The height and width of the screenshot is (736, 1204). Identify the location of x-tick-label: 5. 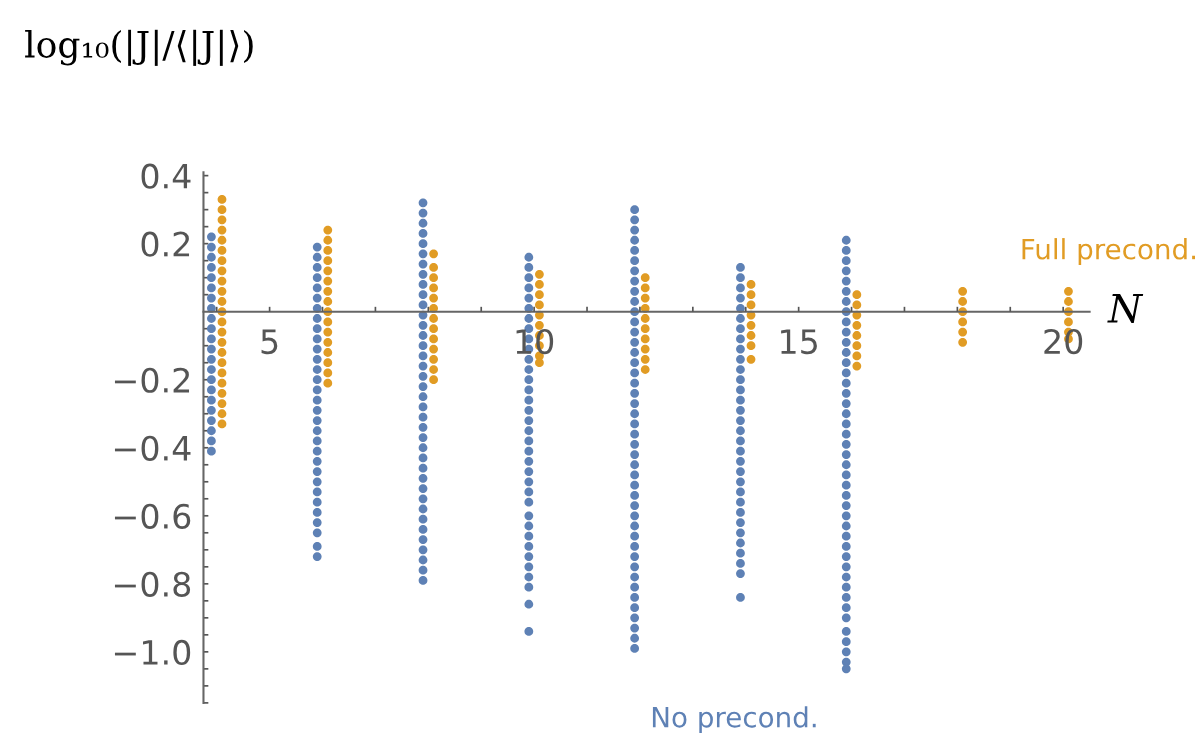
(269, 342).